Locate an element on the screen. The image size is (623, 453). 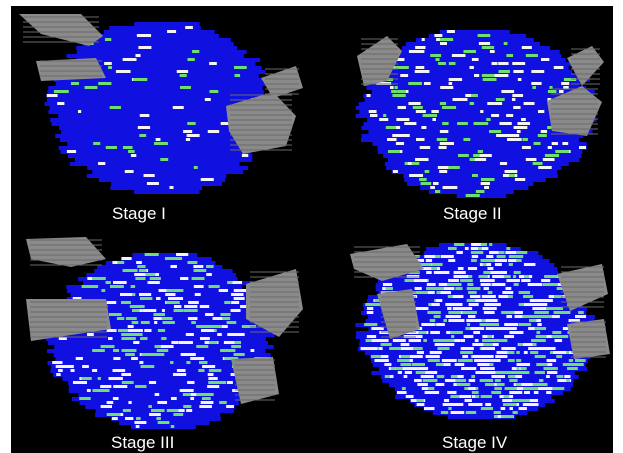
panel-label-stage-2: Stage II is located at coordinates (472, 213).